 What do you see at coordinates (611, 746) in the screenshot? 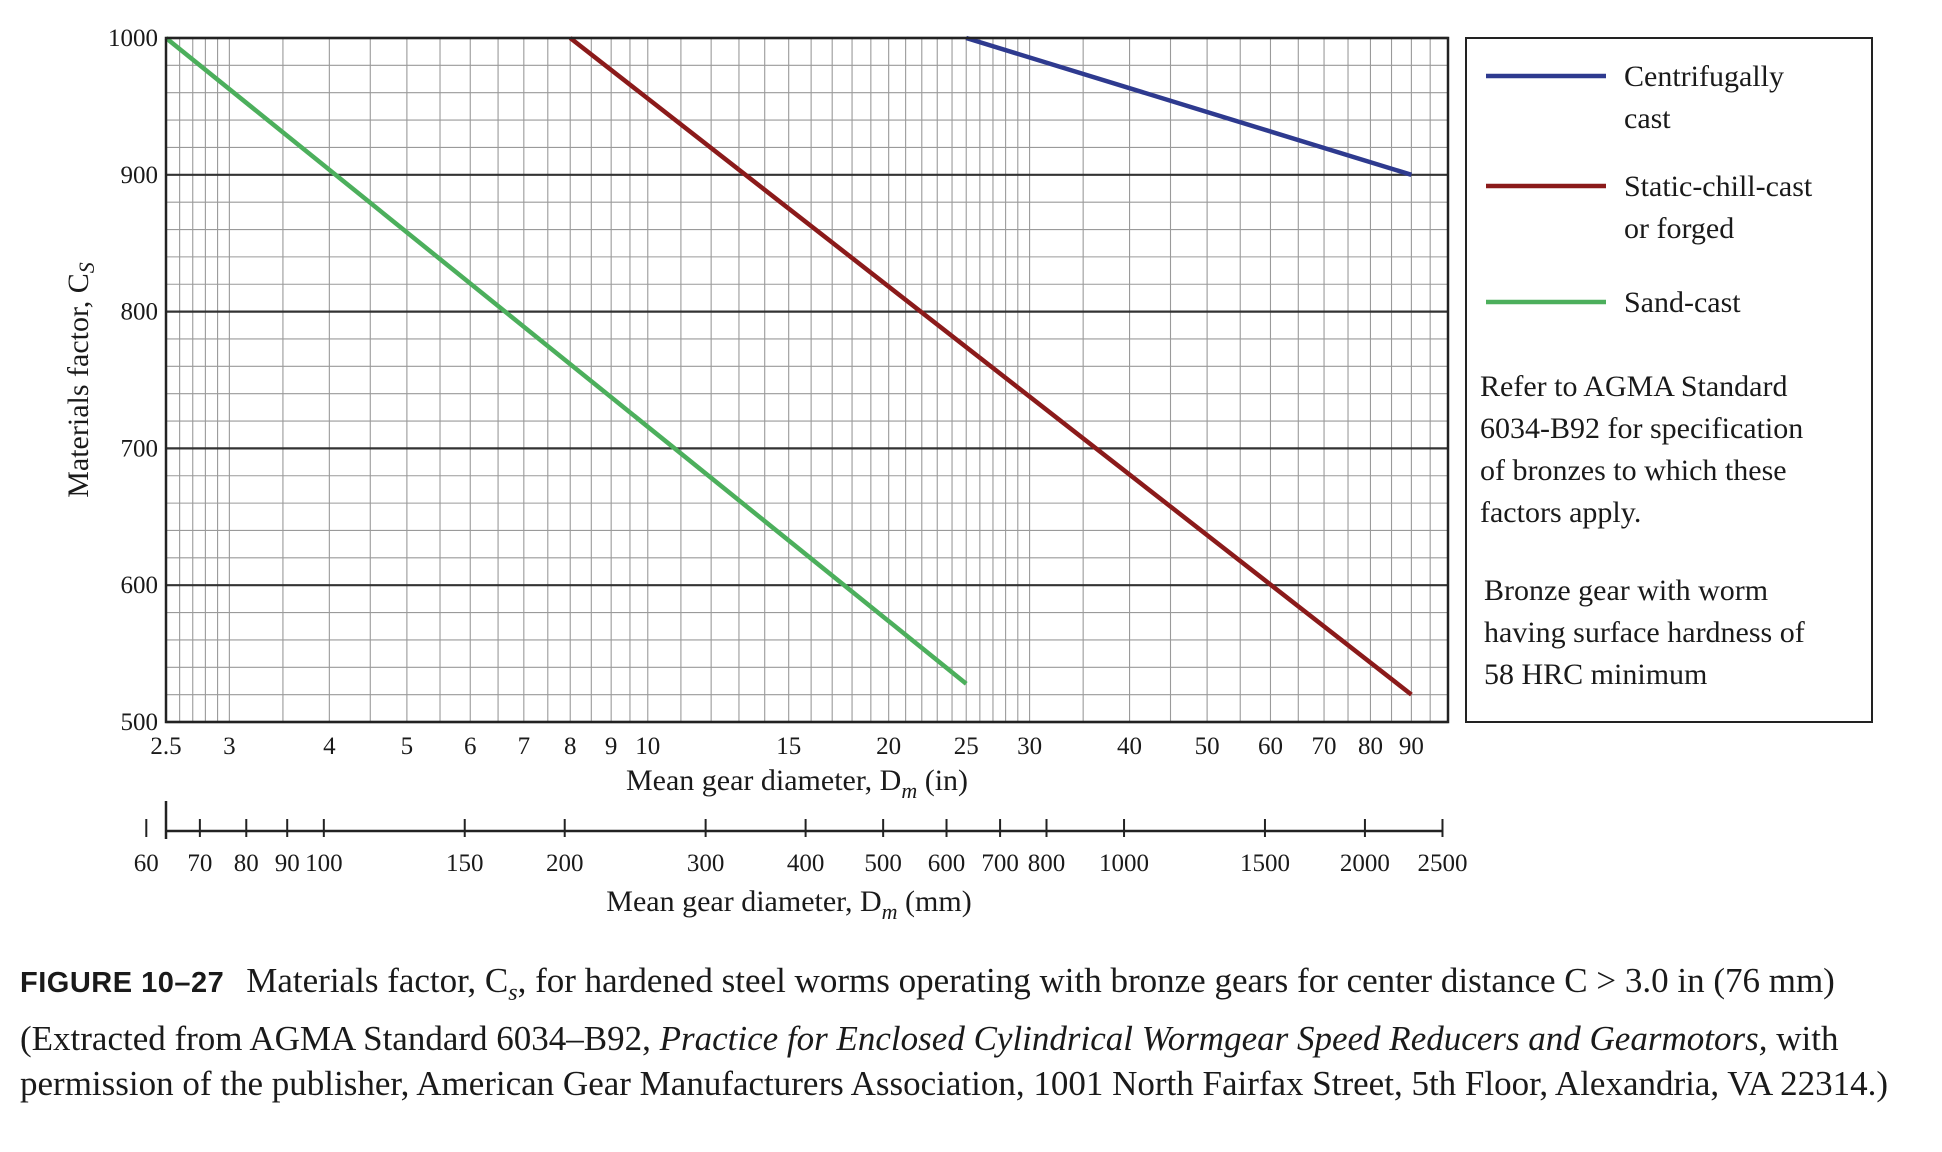
I see `x-tick-label: 9` at bounding box center [611, 746].